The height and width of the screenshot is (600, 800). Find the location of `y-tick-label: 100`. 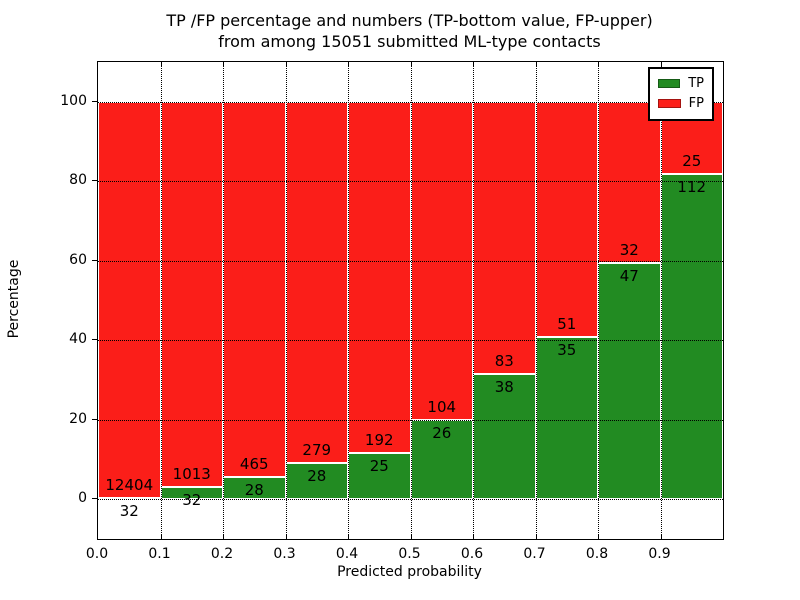

y-tick-label: 100 is located at coordinates (73, 100).